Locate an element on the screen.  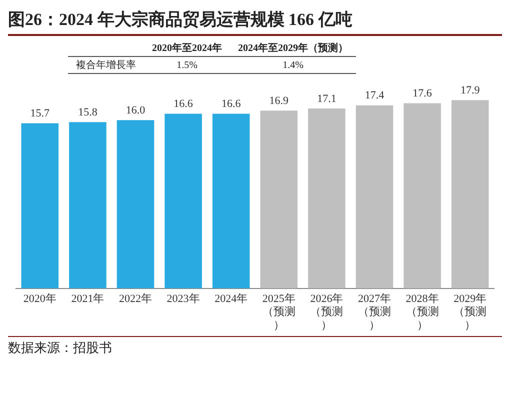
x-tick-label: 2024年 is located at coordinates (231, 298).